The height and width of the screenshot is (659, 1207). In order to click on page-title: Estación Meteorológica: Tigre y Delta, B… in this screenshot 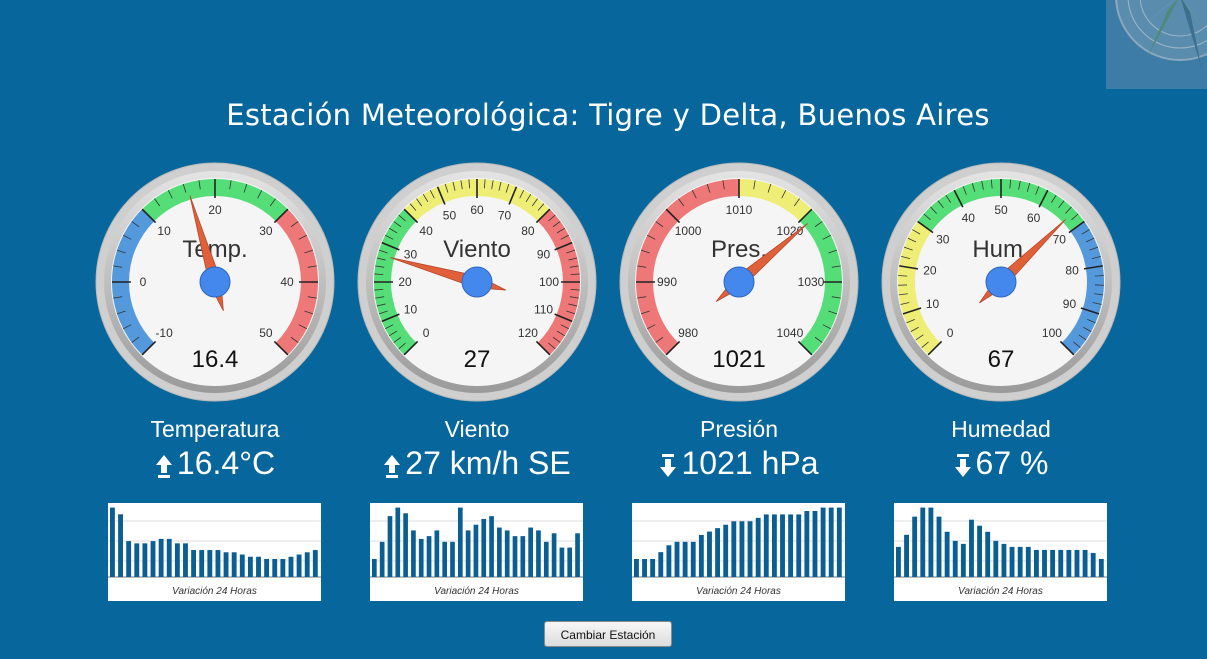, I will do `click(608, 115)`.